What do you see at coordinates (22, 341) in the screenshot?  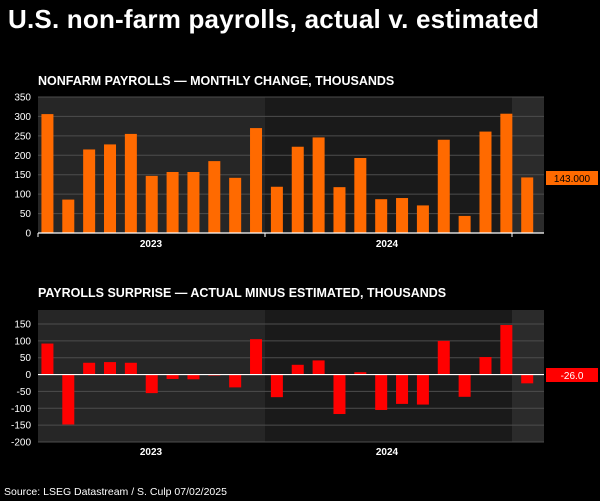 I see `surprise-ytick-label: 100` at bounding box center [22, 341].